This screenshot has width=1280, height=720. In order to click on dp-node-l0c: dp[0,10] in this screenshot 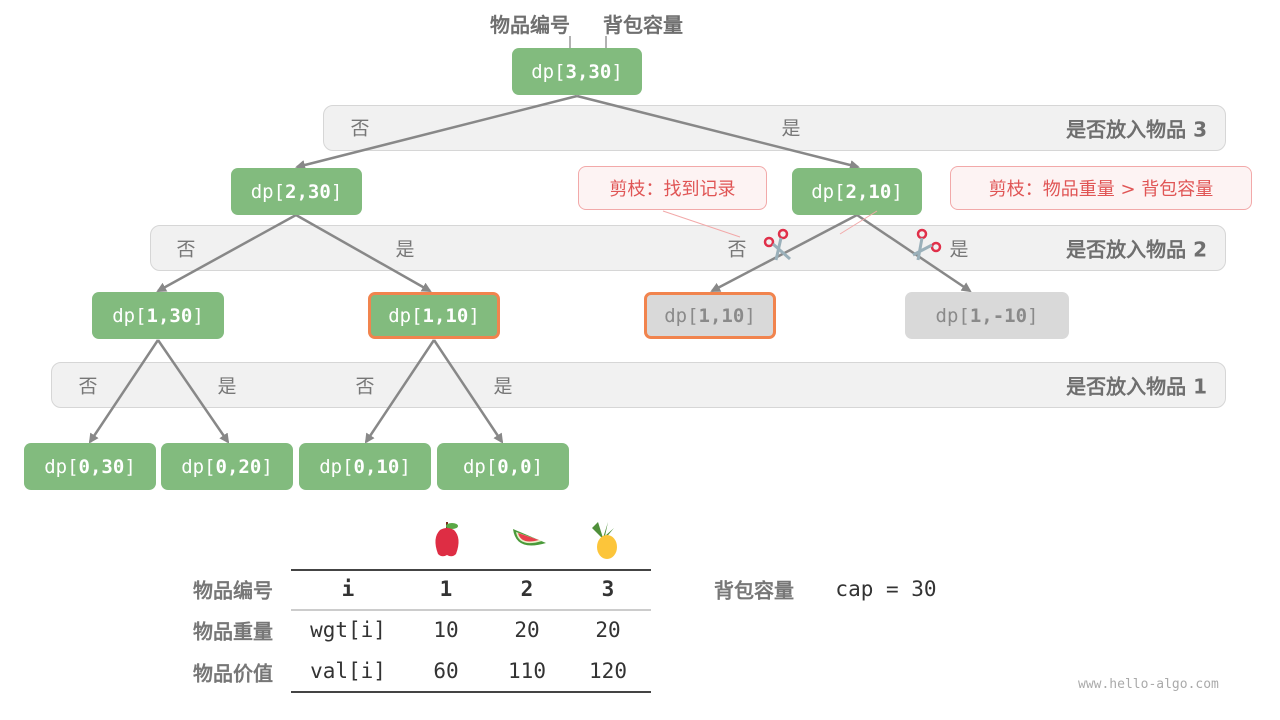, I will do `click(365, 466)`.